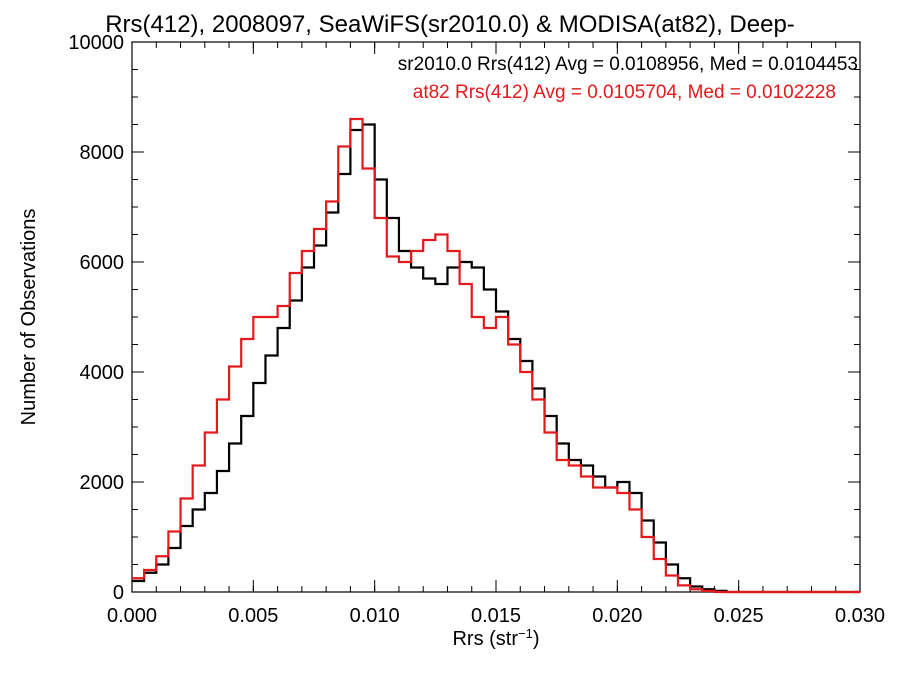 The height and width of the screenshot is (680, 900). I want to click on x-tick-label: 0.025, so click(739, 616).